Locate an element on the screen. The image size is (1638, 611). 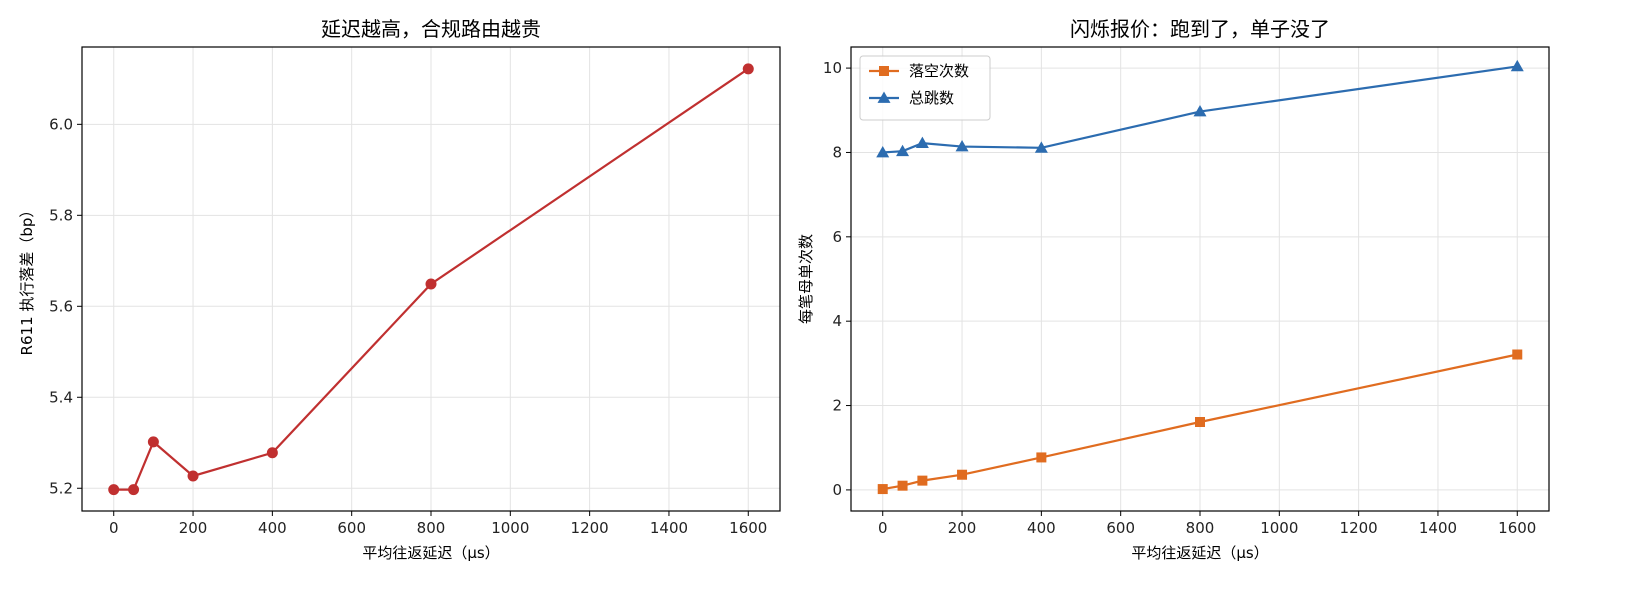
y-axis-label: R611 执行落差（bp） is located at coordinates (27, 279).